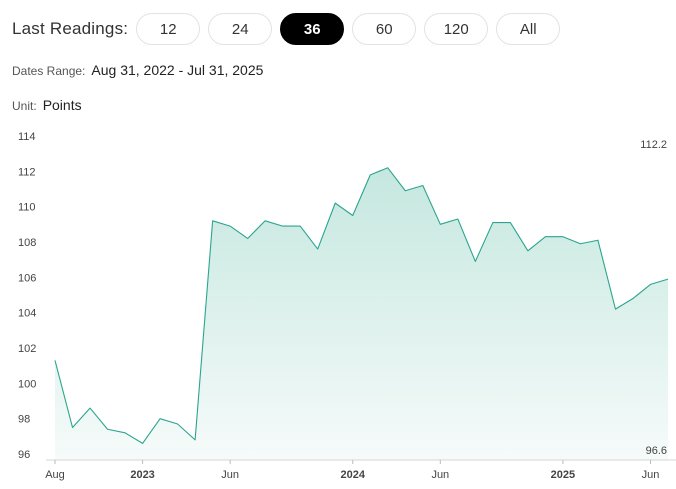 This screenshot has width=676, height=489. What do you see at coordinates (24, 106) in the screenshot?
I see `unit-label: Unit:` at bounding box center [24, 106].